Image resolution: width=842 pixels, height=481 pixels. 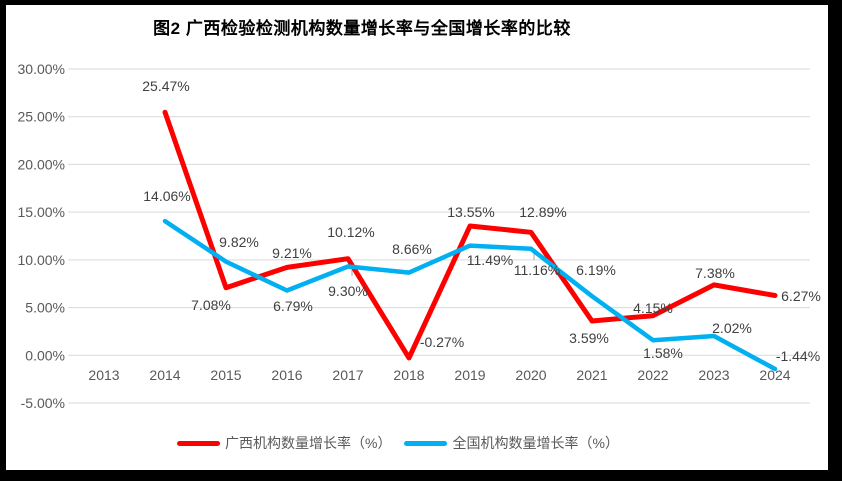 What do you see at coordinates (469, 375) in the screenshot?
I see `x-axis-tick-label: 2019` at bounding box center [469, 375].